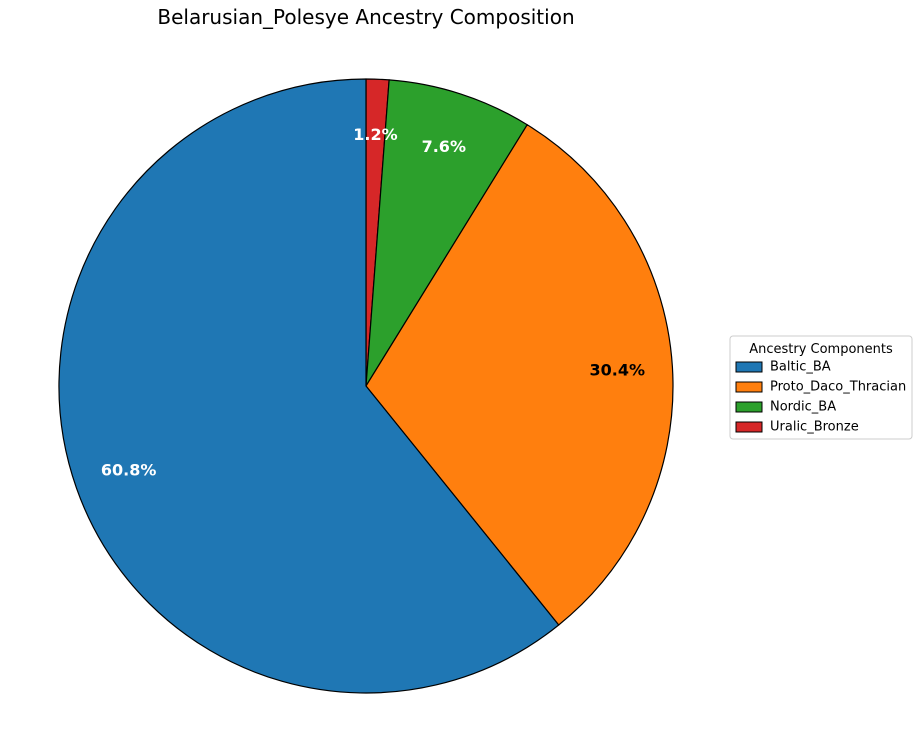  I want to click on pie-slice-nordic-ba, so click(446, 233).